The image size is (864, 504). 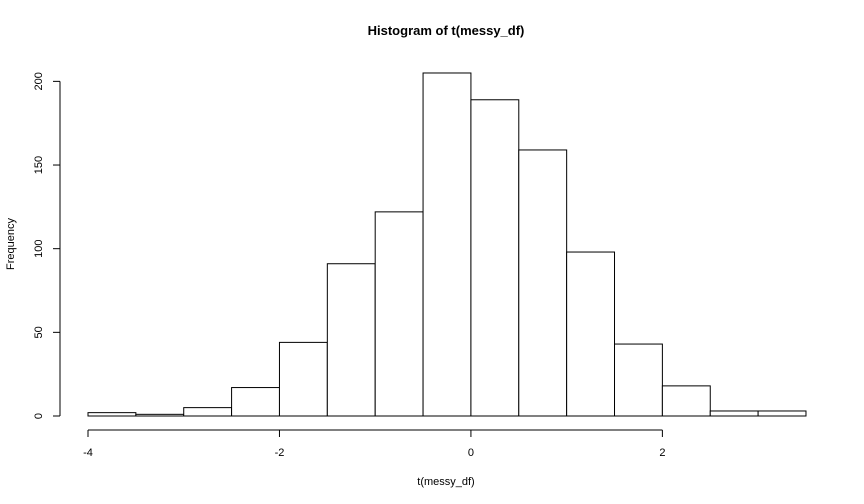 What do you see at coordinates (39, 81) in the screenshot?
I see `y-tick-label: 200` at bounding box center [39, 81].